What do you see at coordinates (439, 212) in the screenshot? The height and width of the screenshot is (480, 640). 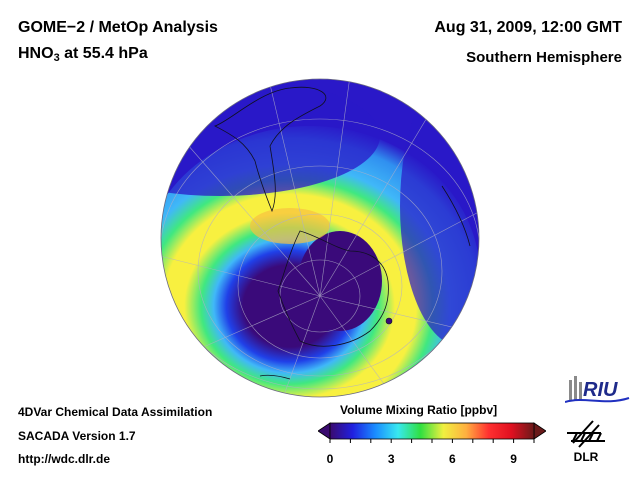 I see `low-region-east` at bounding box center [439, 212].